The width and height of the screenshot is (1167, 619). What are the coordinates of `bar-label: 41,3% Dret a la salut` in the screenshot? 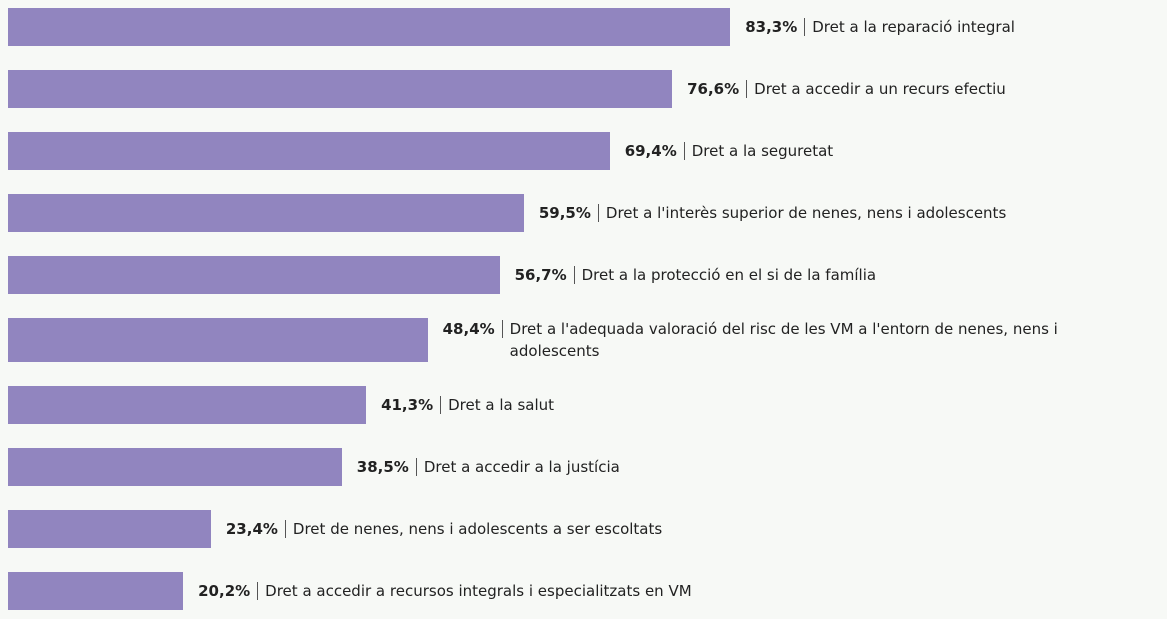 It's located at (460, 405).